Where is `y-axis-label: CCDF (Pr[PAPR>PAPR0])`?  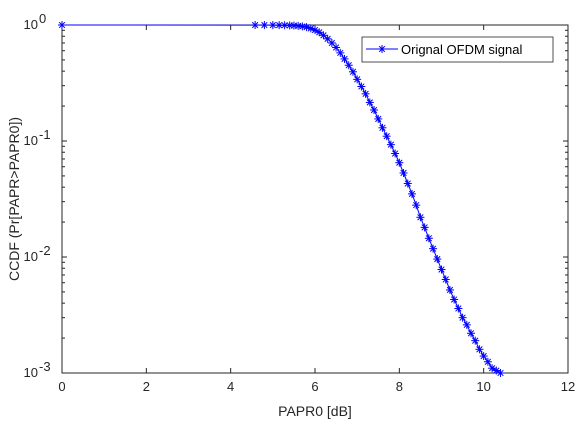
y-axis-label: CCDF (Pr[PAPR>PAPR0]) is located at coordinates (14, 199).